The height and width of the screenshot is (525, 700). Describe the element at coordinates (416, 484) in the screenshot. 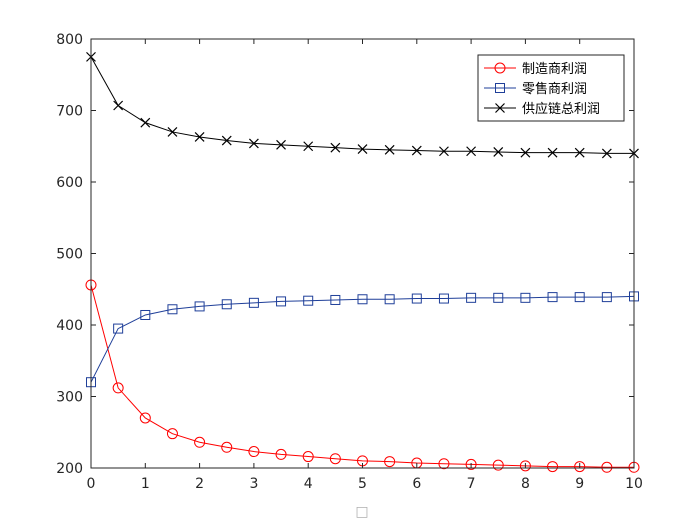

I see `x-tick-label: 6` at that location.